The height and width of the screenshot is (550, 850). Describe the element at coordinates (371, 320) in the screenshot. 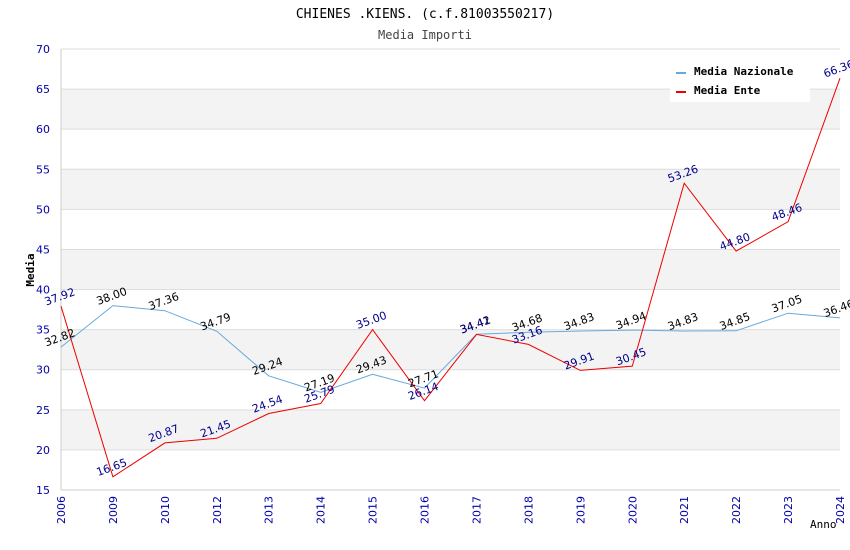

I see `data-label-media-ente: 35.00` at that location.